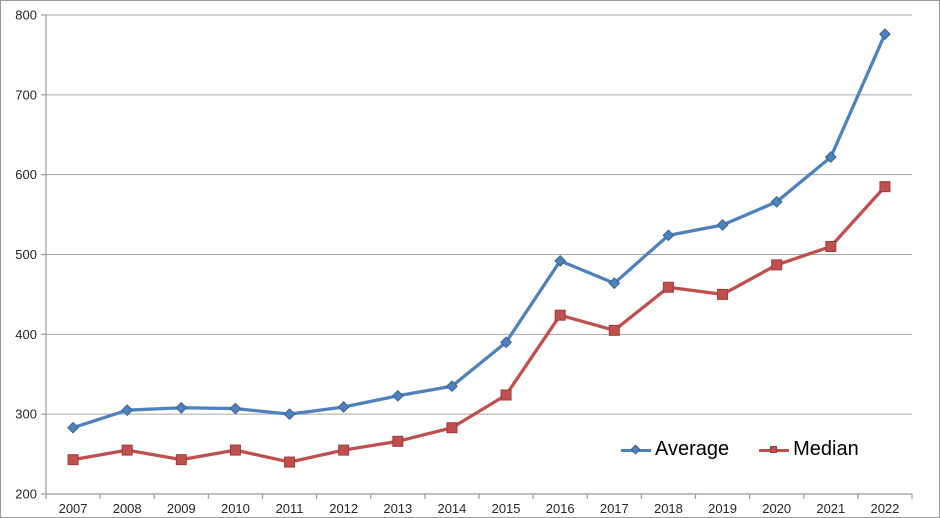 The image size is (940, 518). I want to click on data-point-average-2010, so click(235, 408).